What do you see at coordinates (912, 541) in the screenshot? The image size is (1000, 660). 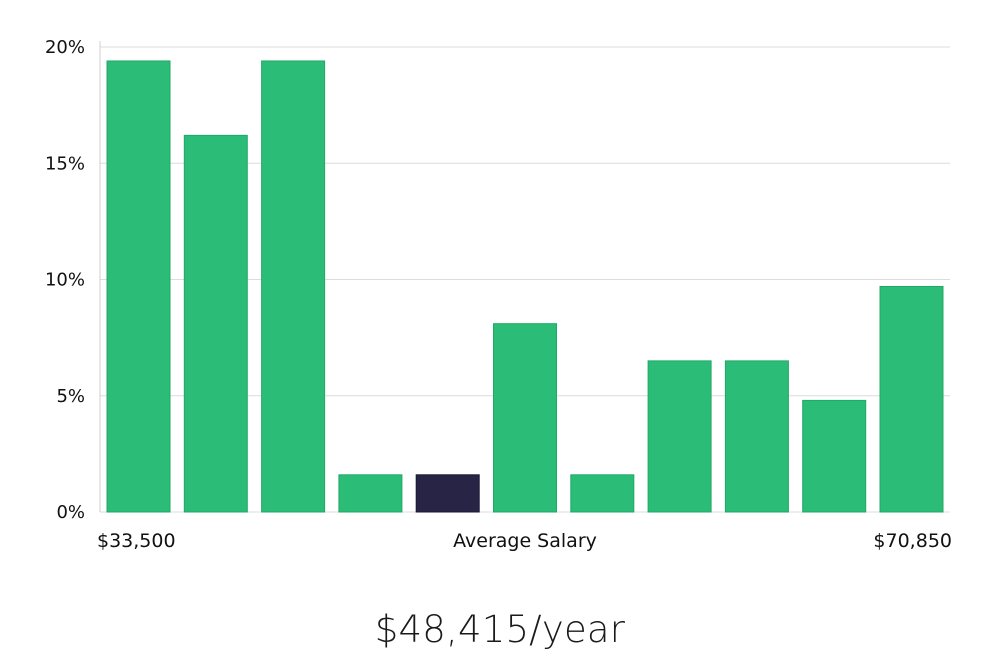 I see `x-max-label: $70,850` at bounding box center [912, 541].